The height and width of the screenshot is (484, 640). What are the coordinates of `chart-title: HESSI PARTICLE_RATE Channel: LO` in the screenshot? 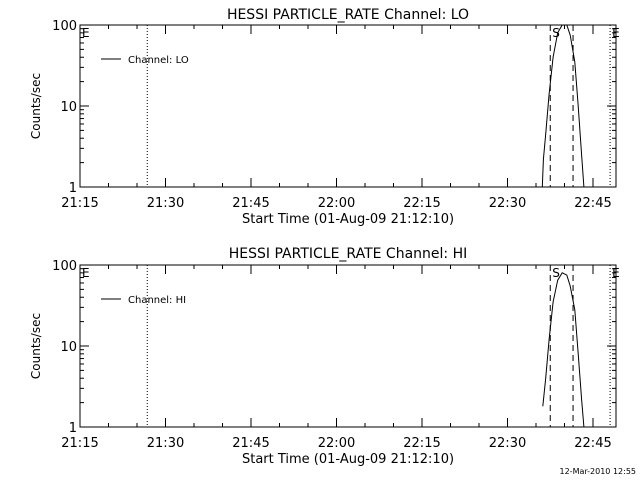 It's located at (348, 15).